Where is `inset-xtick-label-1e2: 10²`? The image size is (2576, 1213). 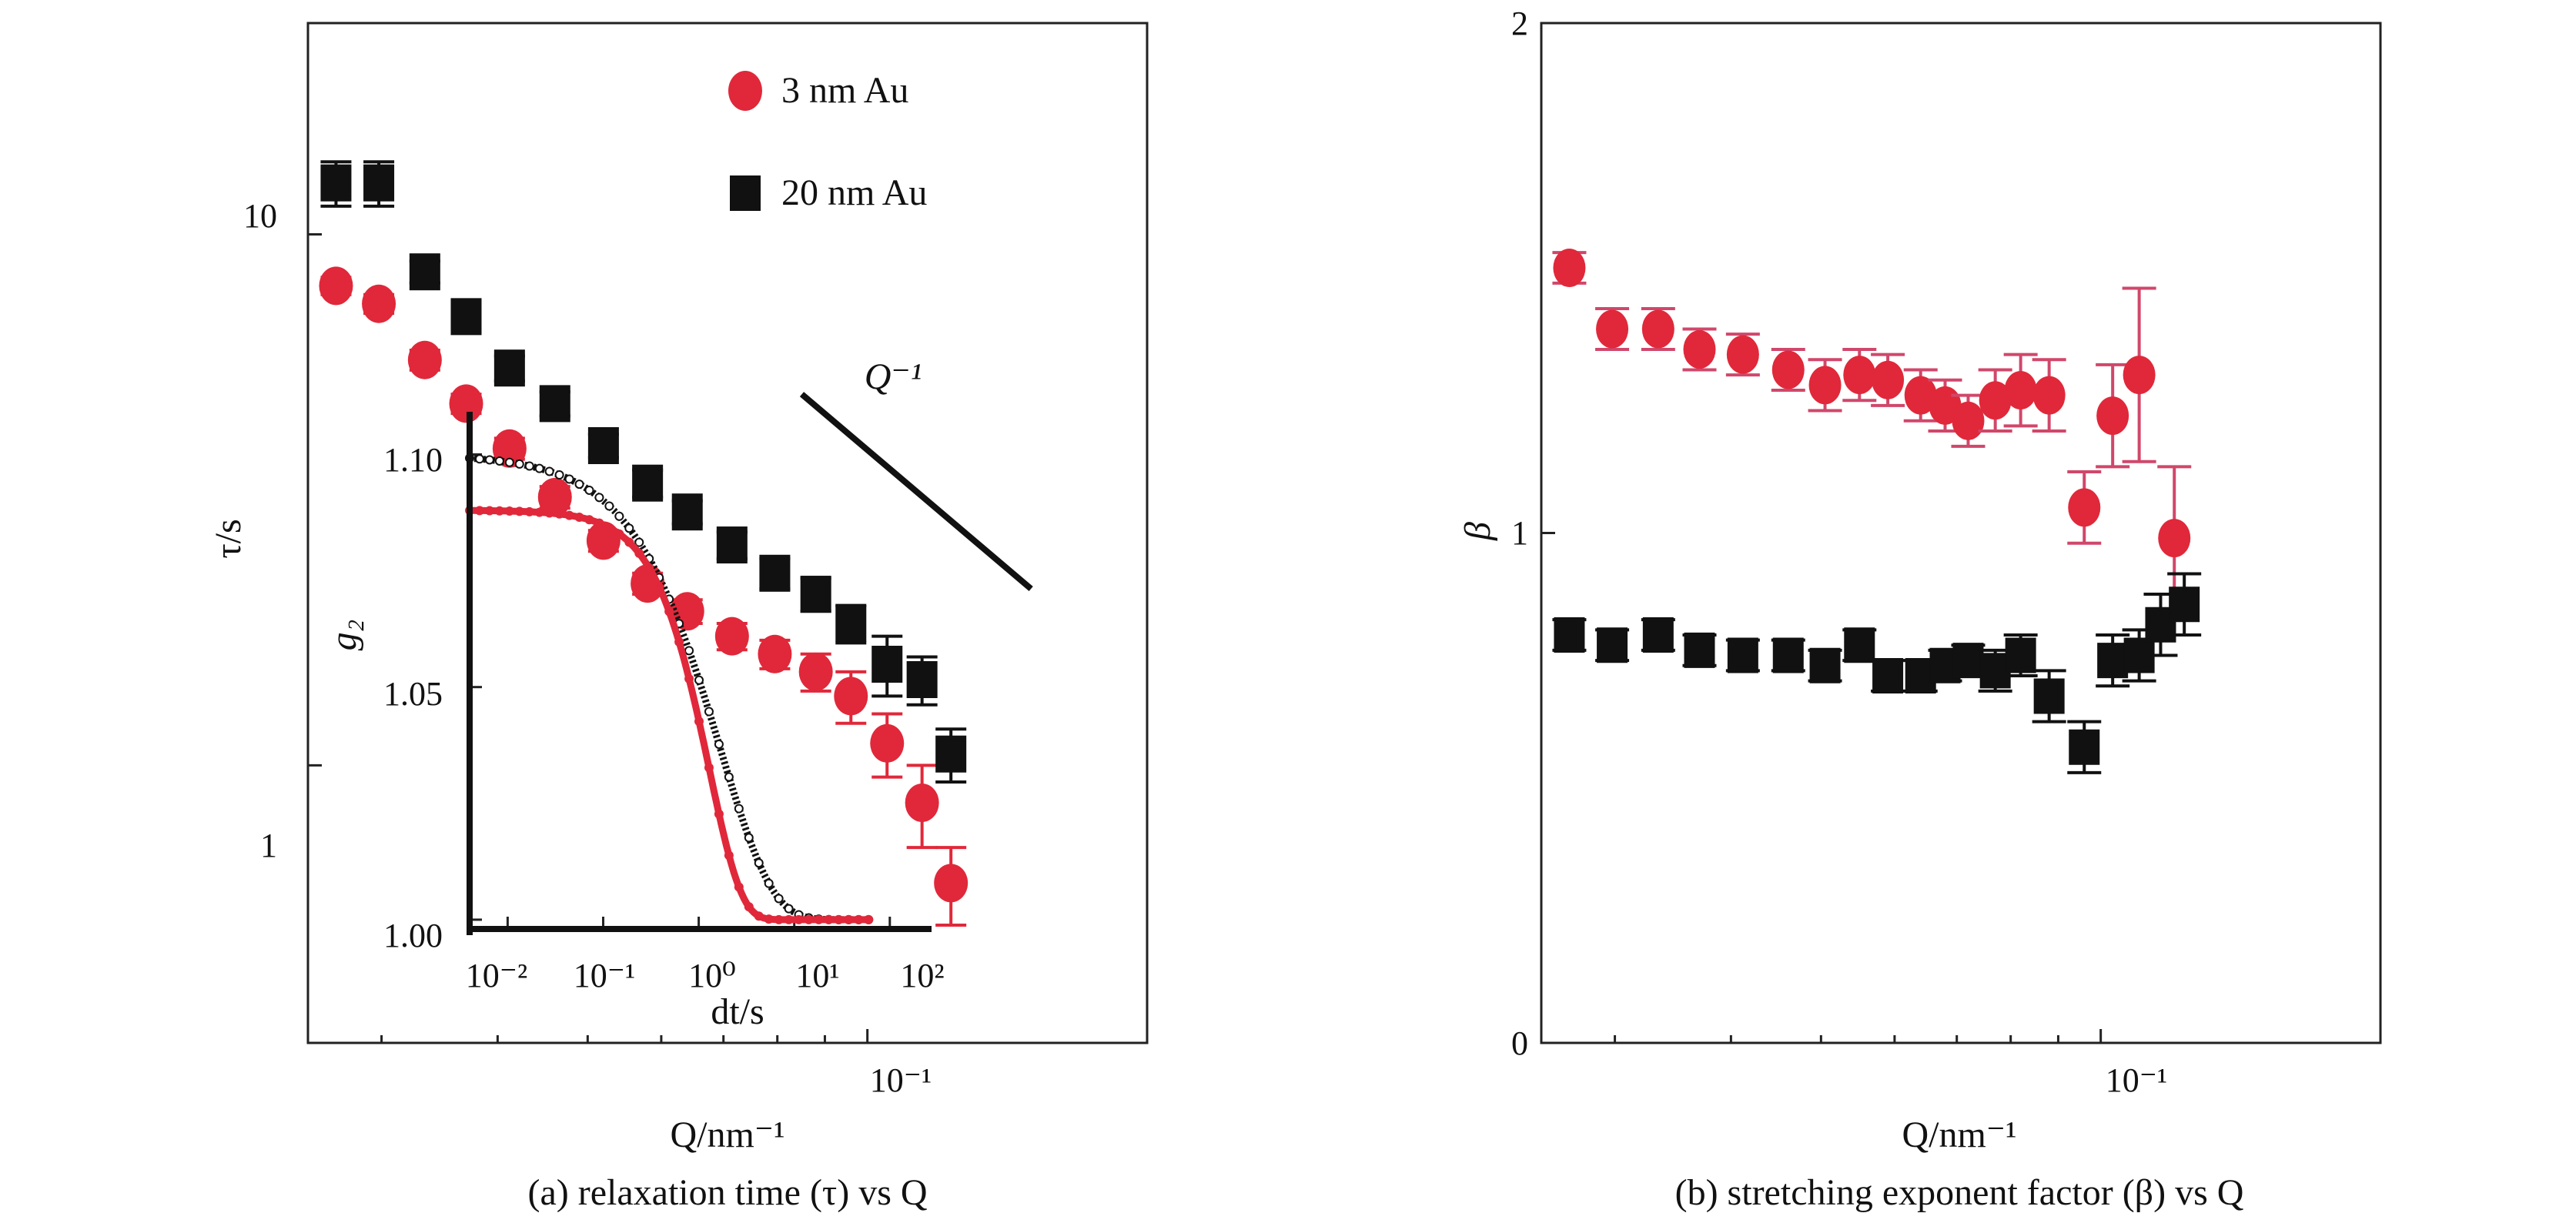
inset-xtick-label-1e2: 10² is located at coordinates (922, 976).